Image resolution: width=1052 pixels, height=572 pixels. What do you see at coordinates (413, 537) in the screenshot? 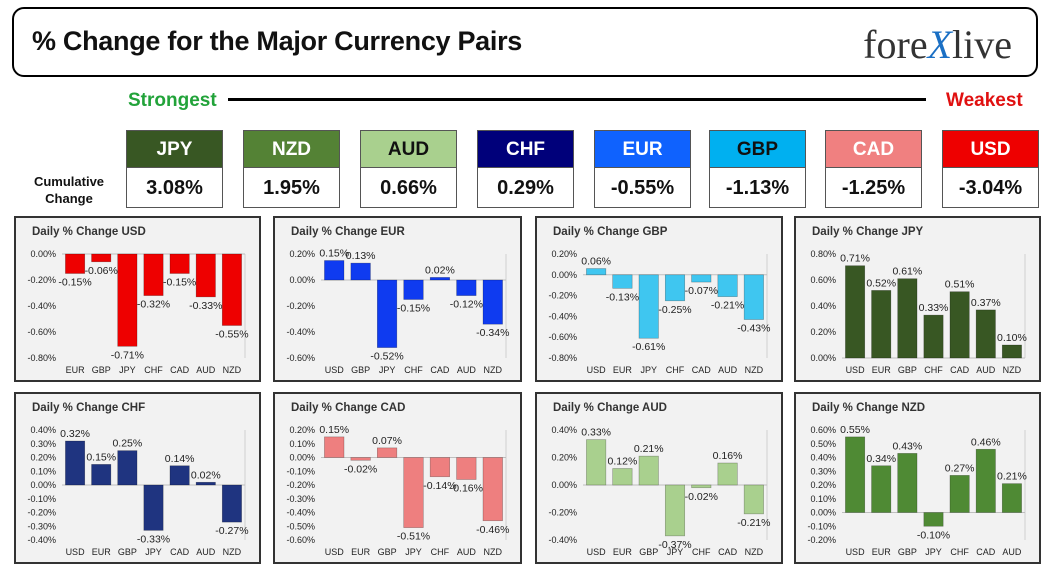
I see `data-label: -0.51%` at bounding box center [413, 537].